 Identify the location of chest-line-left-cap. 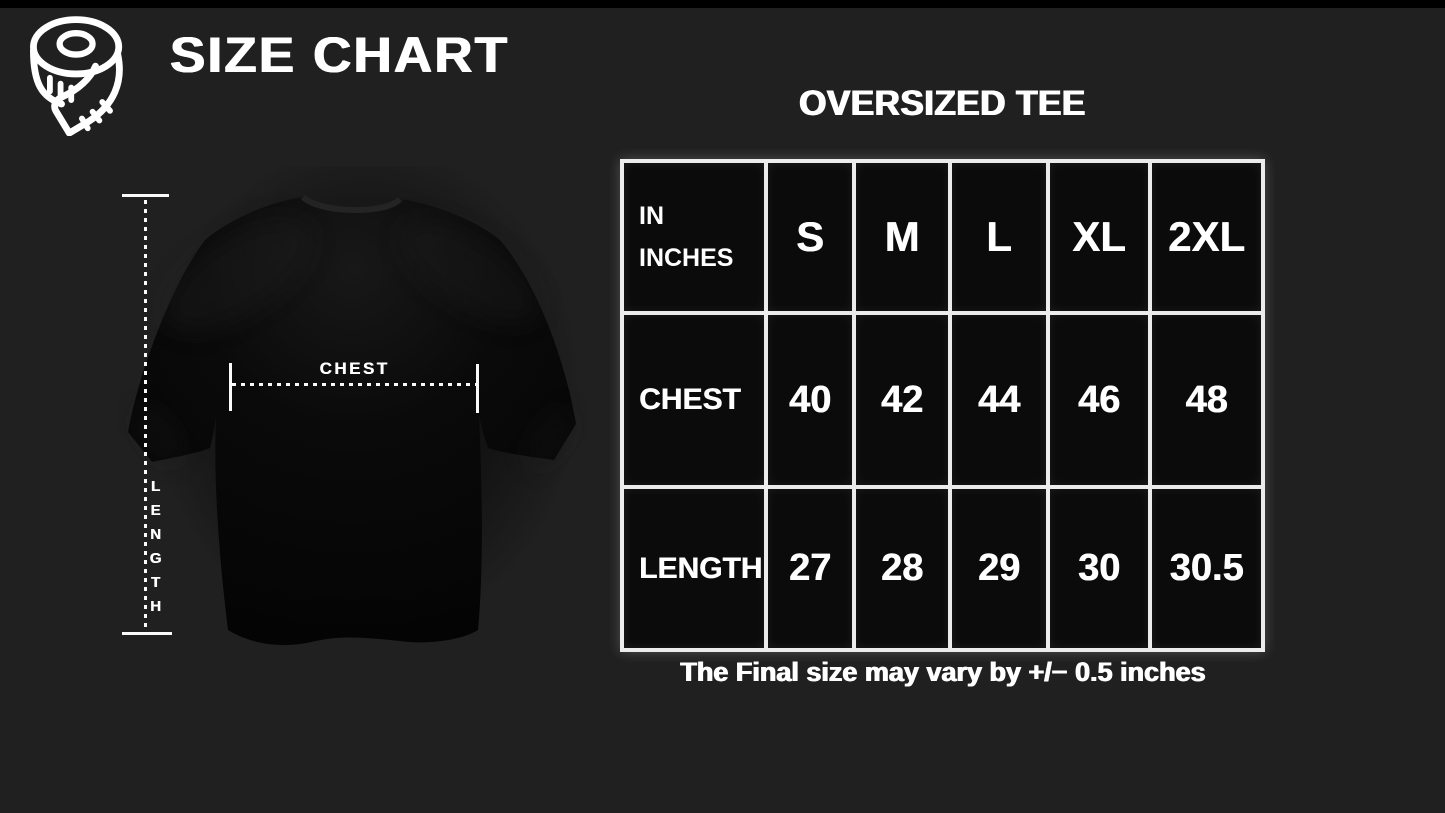
(230, 387).